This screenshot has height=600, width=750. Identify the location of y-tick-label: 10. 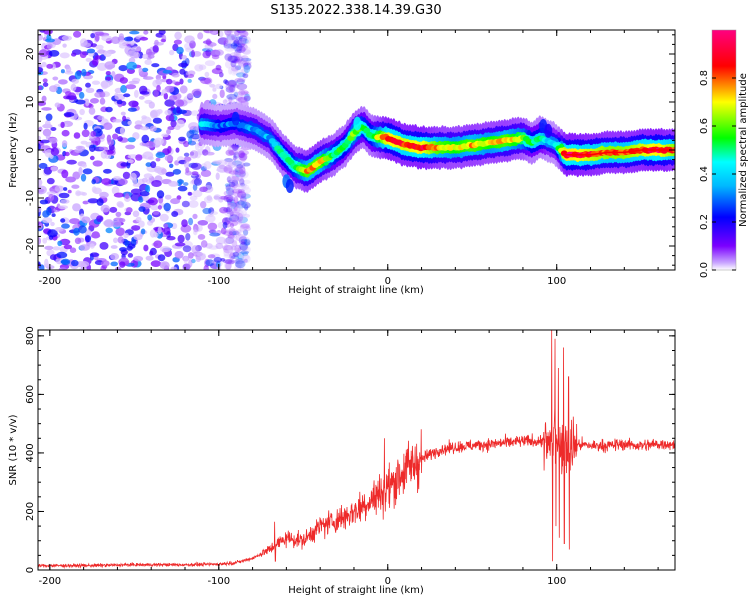
(30, 102).